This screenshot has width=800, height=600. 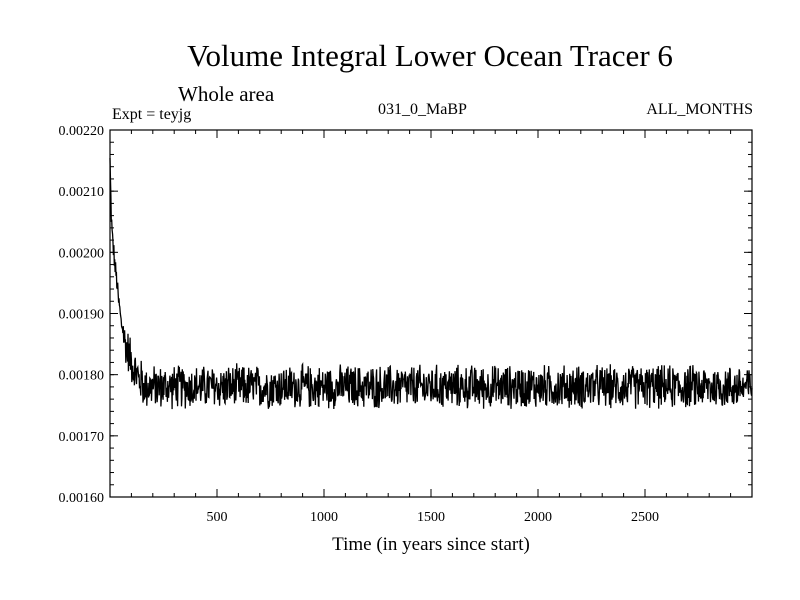 I want to click on experiment-label: Expt = teyjg, so click(x=152, y=114).